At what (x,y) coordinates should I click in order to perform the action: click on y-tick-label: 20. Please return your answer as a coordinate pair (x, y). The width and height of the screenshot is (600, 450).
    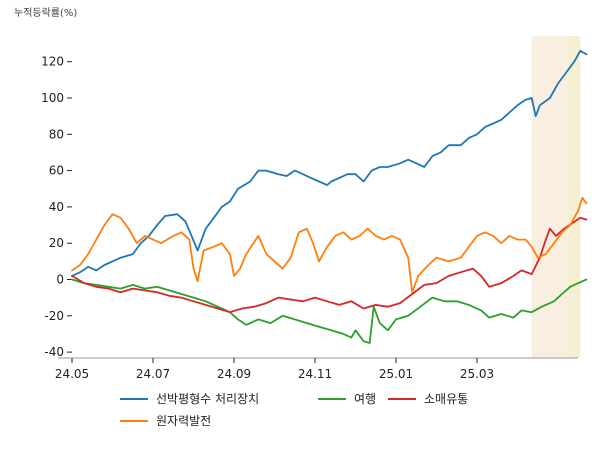
    Looking at the image, I should click on (56, 243).